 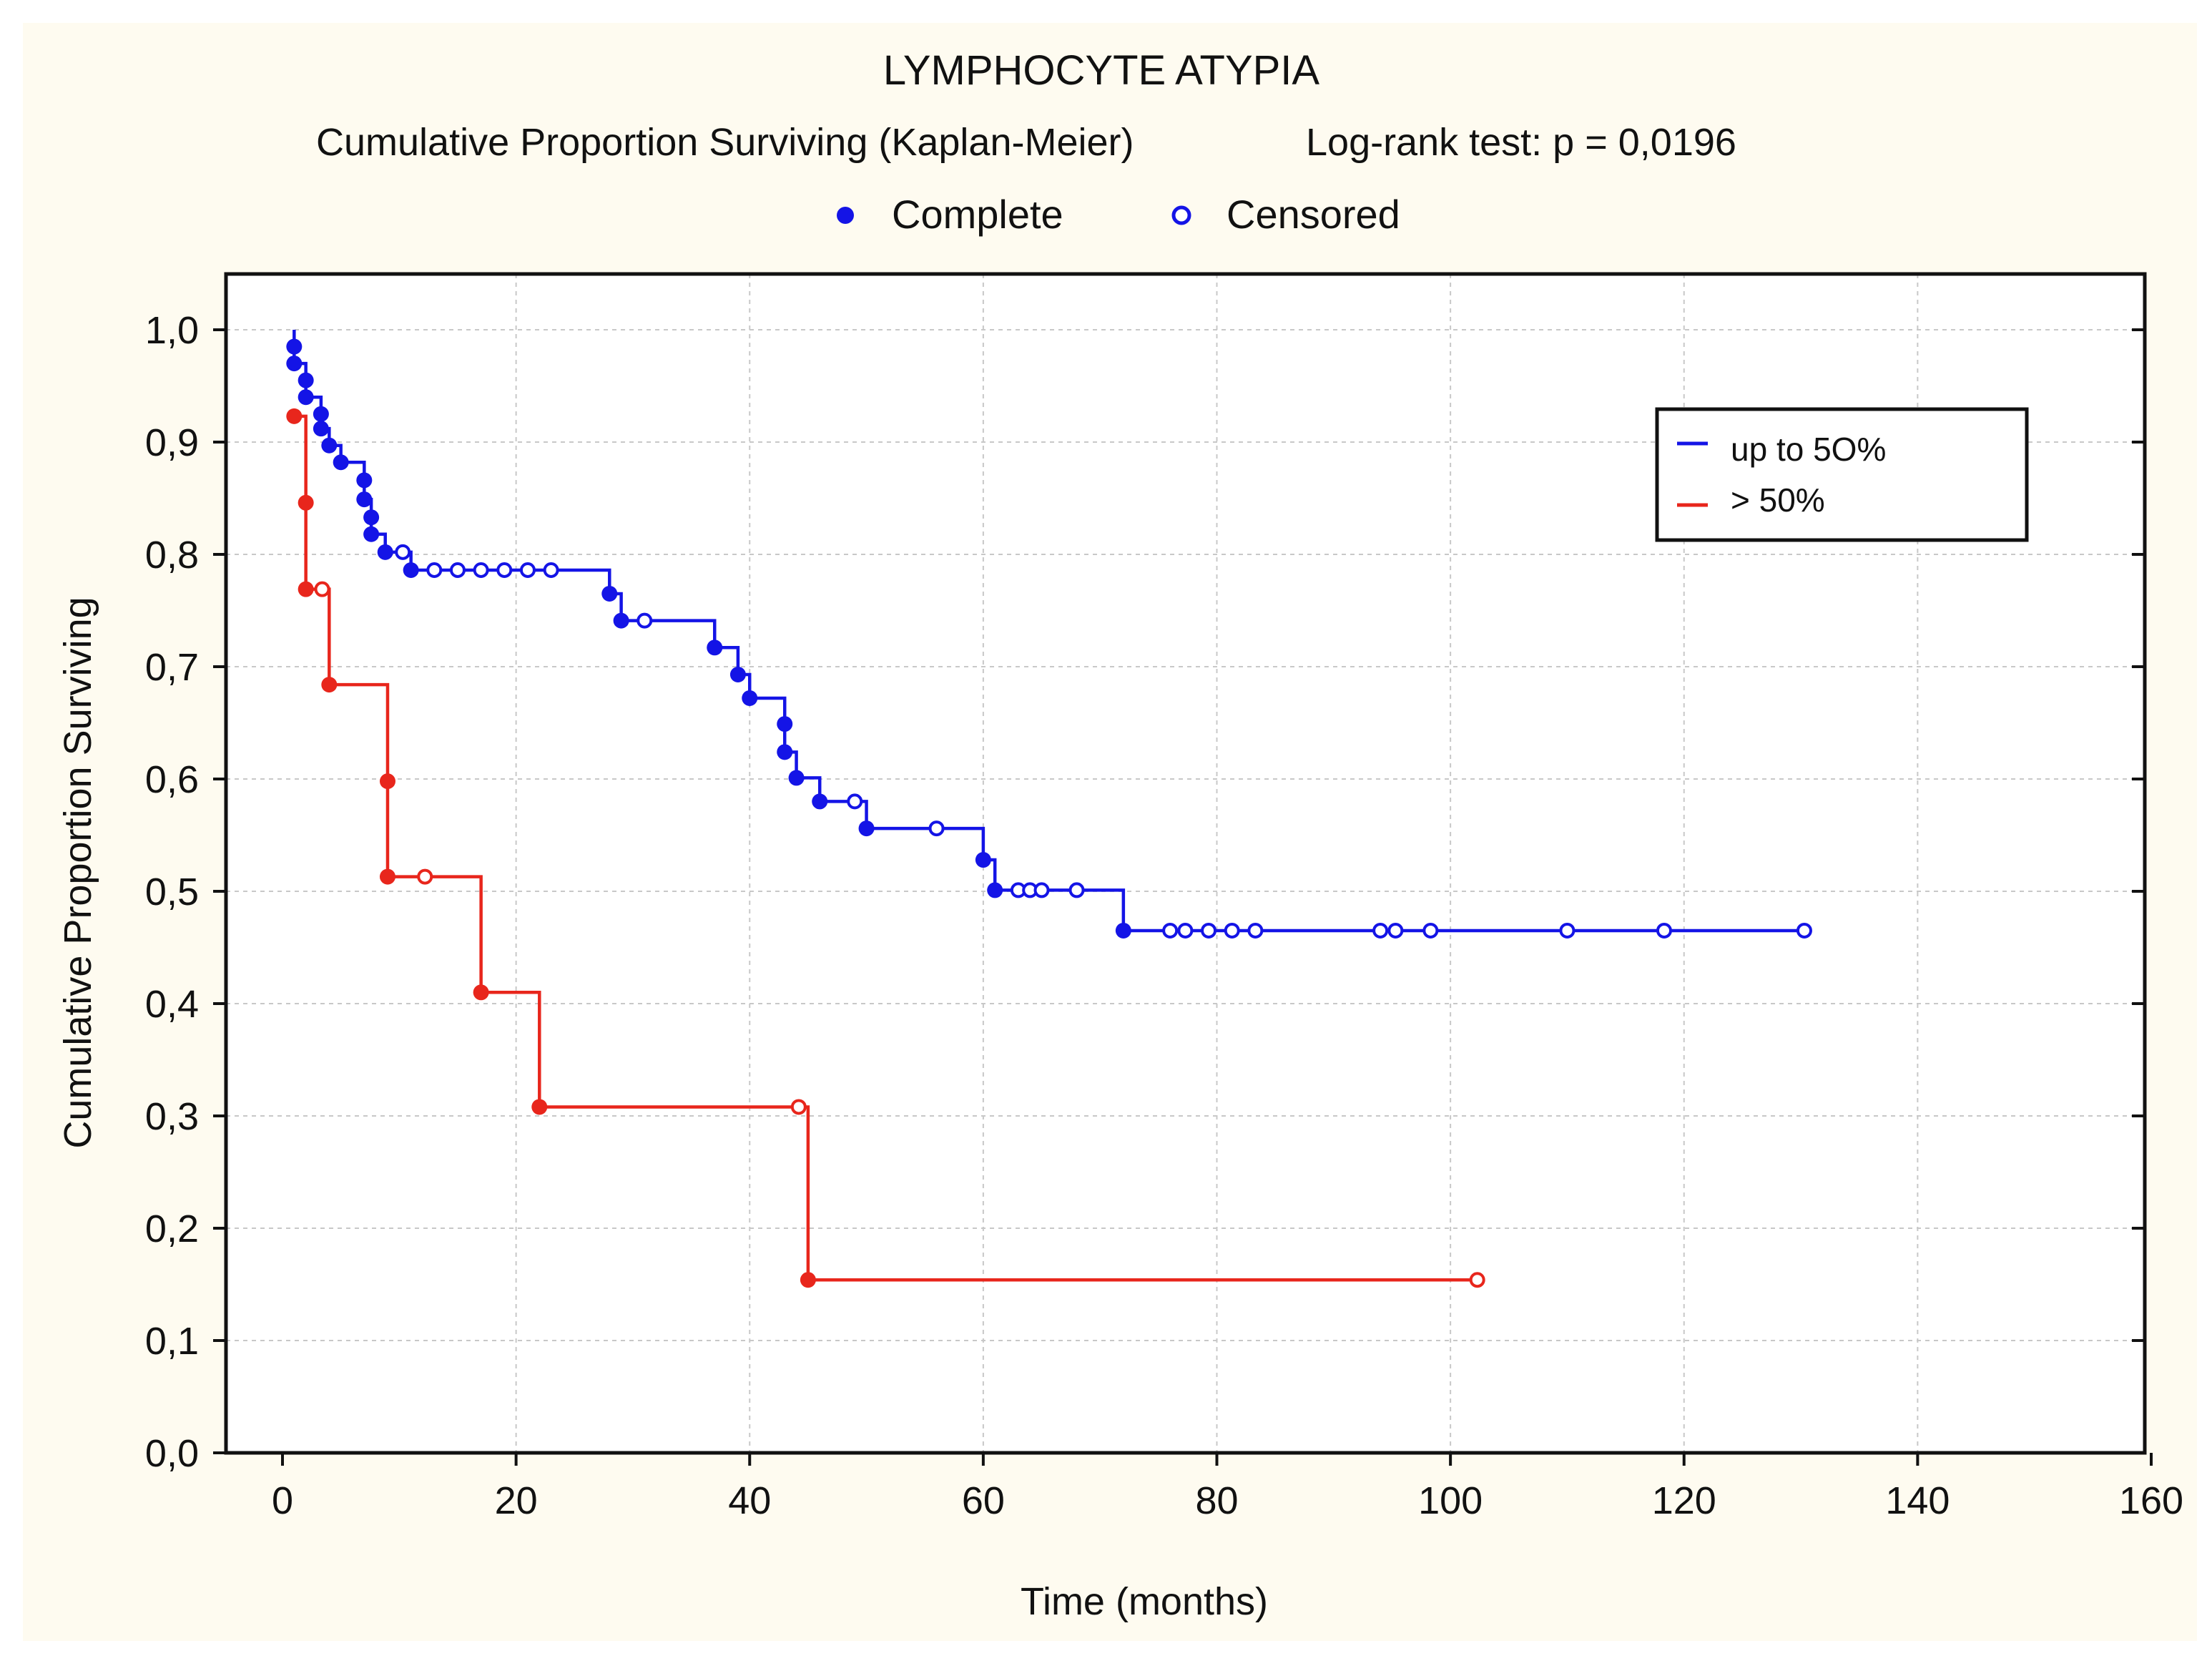 What do you see at coordinates (1521, 142) in the screenshot?
I see `chart-subtitle-logrank: Log-rank test: p = 0,0196` at bounding box center [1521, 142].